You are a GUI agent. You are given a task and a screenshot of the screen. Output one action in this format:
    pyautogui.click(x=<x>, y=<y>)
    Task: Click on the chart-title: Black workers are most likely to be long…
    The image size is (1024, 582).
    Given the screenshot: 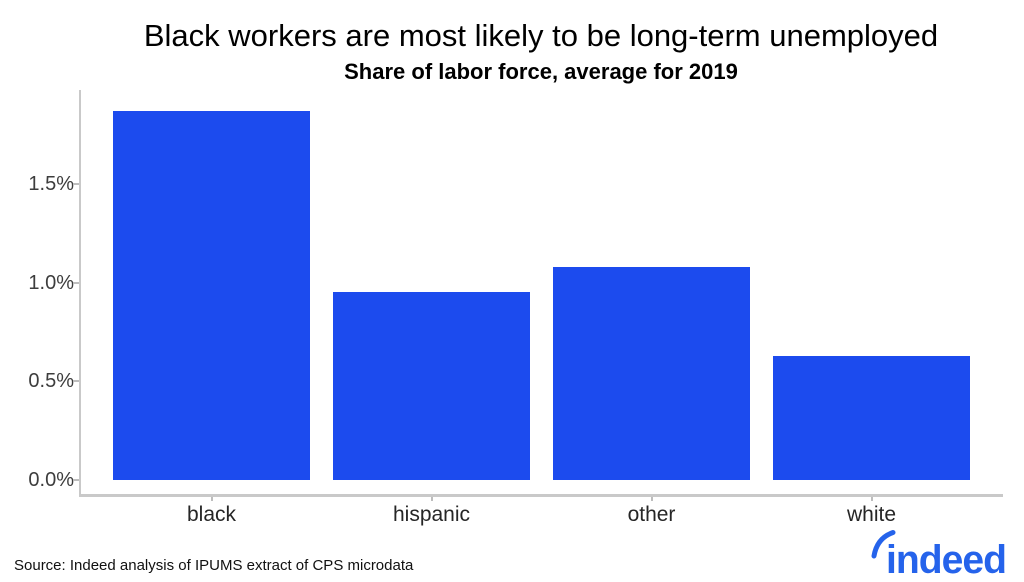 What is the action you would take?
    pyautogui.click(x=541, y=35)
    